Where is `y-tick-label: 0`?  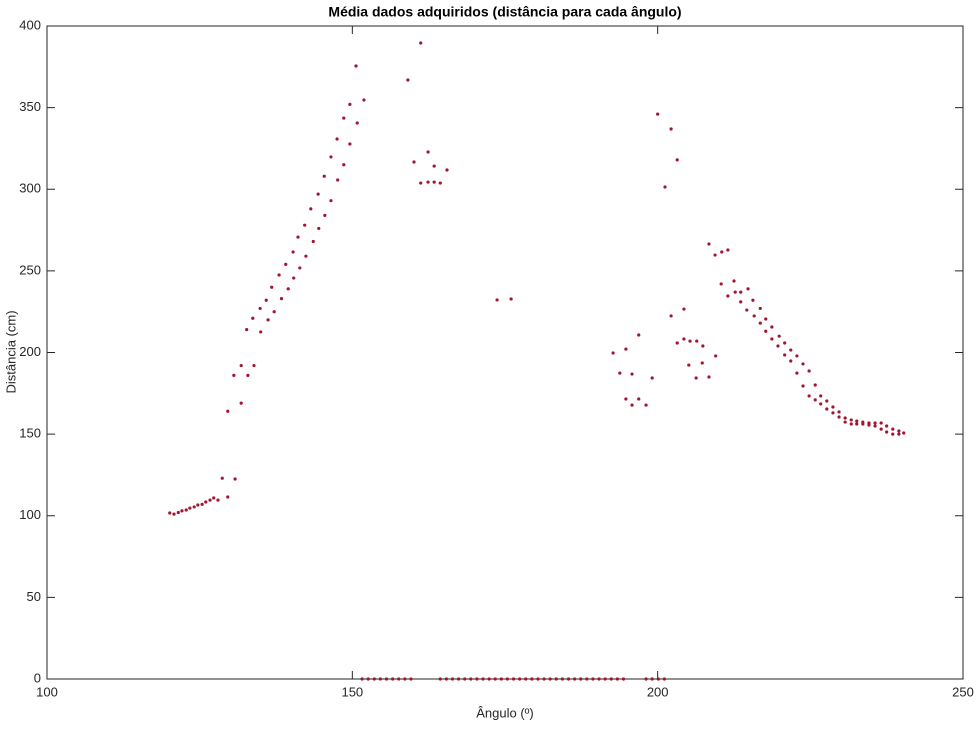 y-tick-label: 0 is located at coordinates (37, 677).